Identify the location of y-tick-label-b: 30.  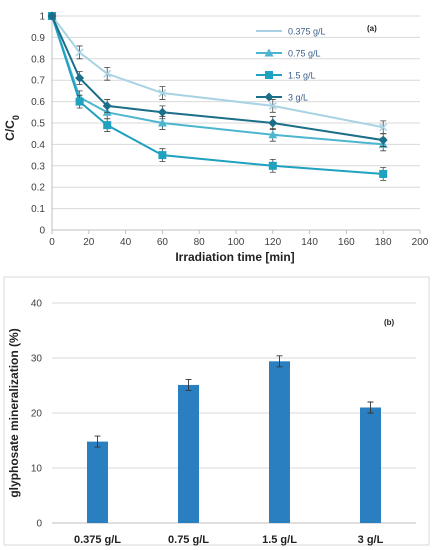
(37, 359).